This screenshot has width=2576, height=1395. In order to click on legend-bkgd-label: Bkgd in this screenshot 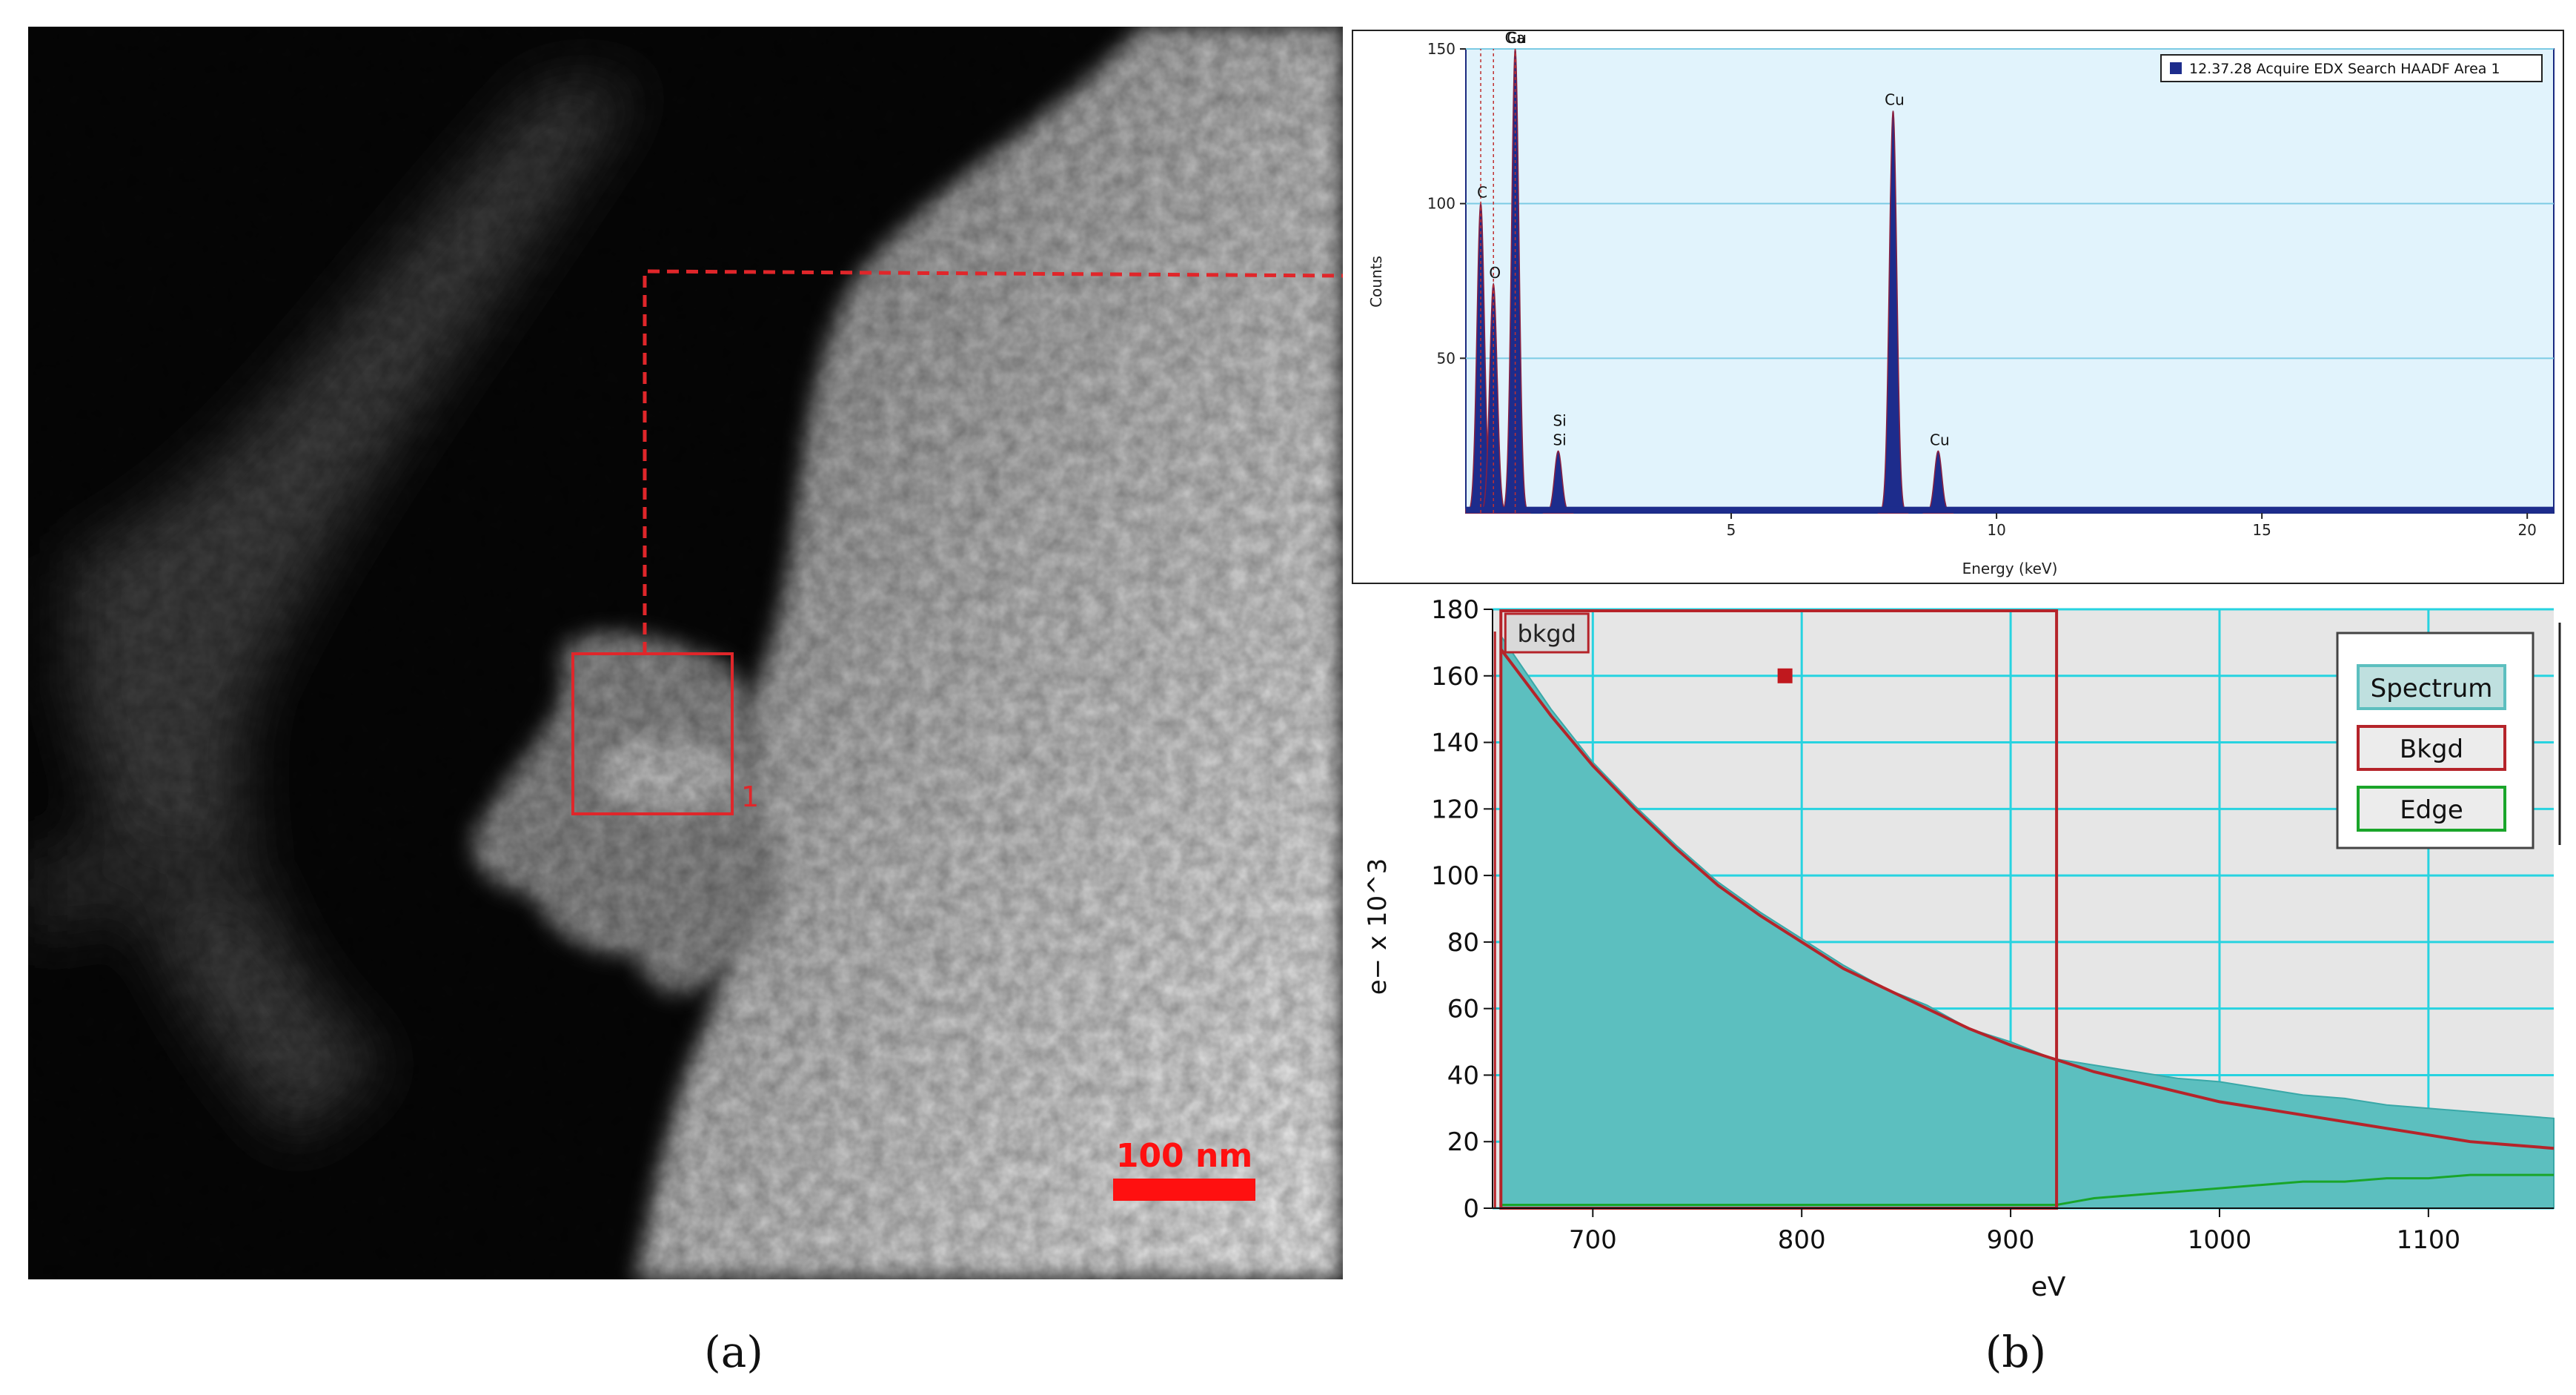, I will do `click(2431, 749)`.